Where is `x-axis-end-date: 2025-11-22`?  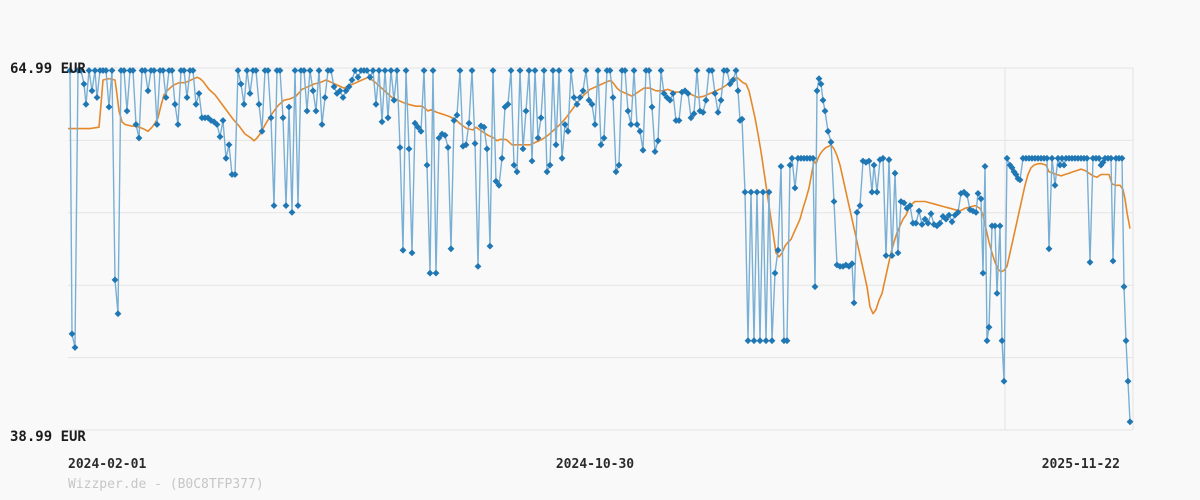
x-axis-end-date: 2025-11-22 is located at coordinates (1080, 464).